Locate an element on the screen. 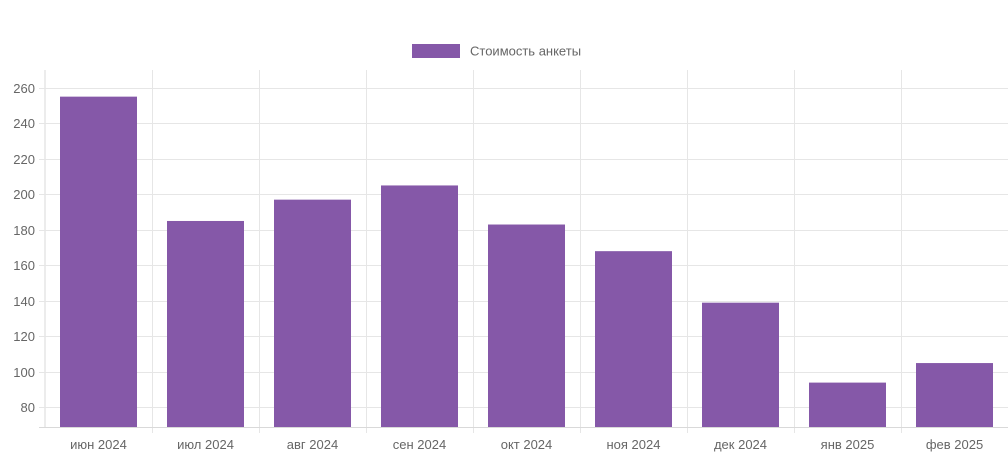 The height and width of the screenshot is (459, 1008). y-tick-label: 80 is located at coordinates (28, 407).